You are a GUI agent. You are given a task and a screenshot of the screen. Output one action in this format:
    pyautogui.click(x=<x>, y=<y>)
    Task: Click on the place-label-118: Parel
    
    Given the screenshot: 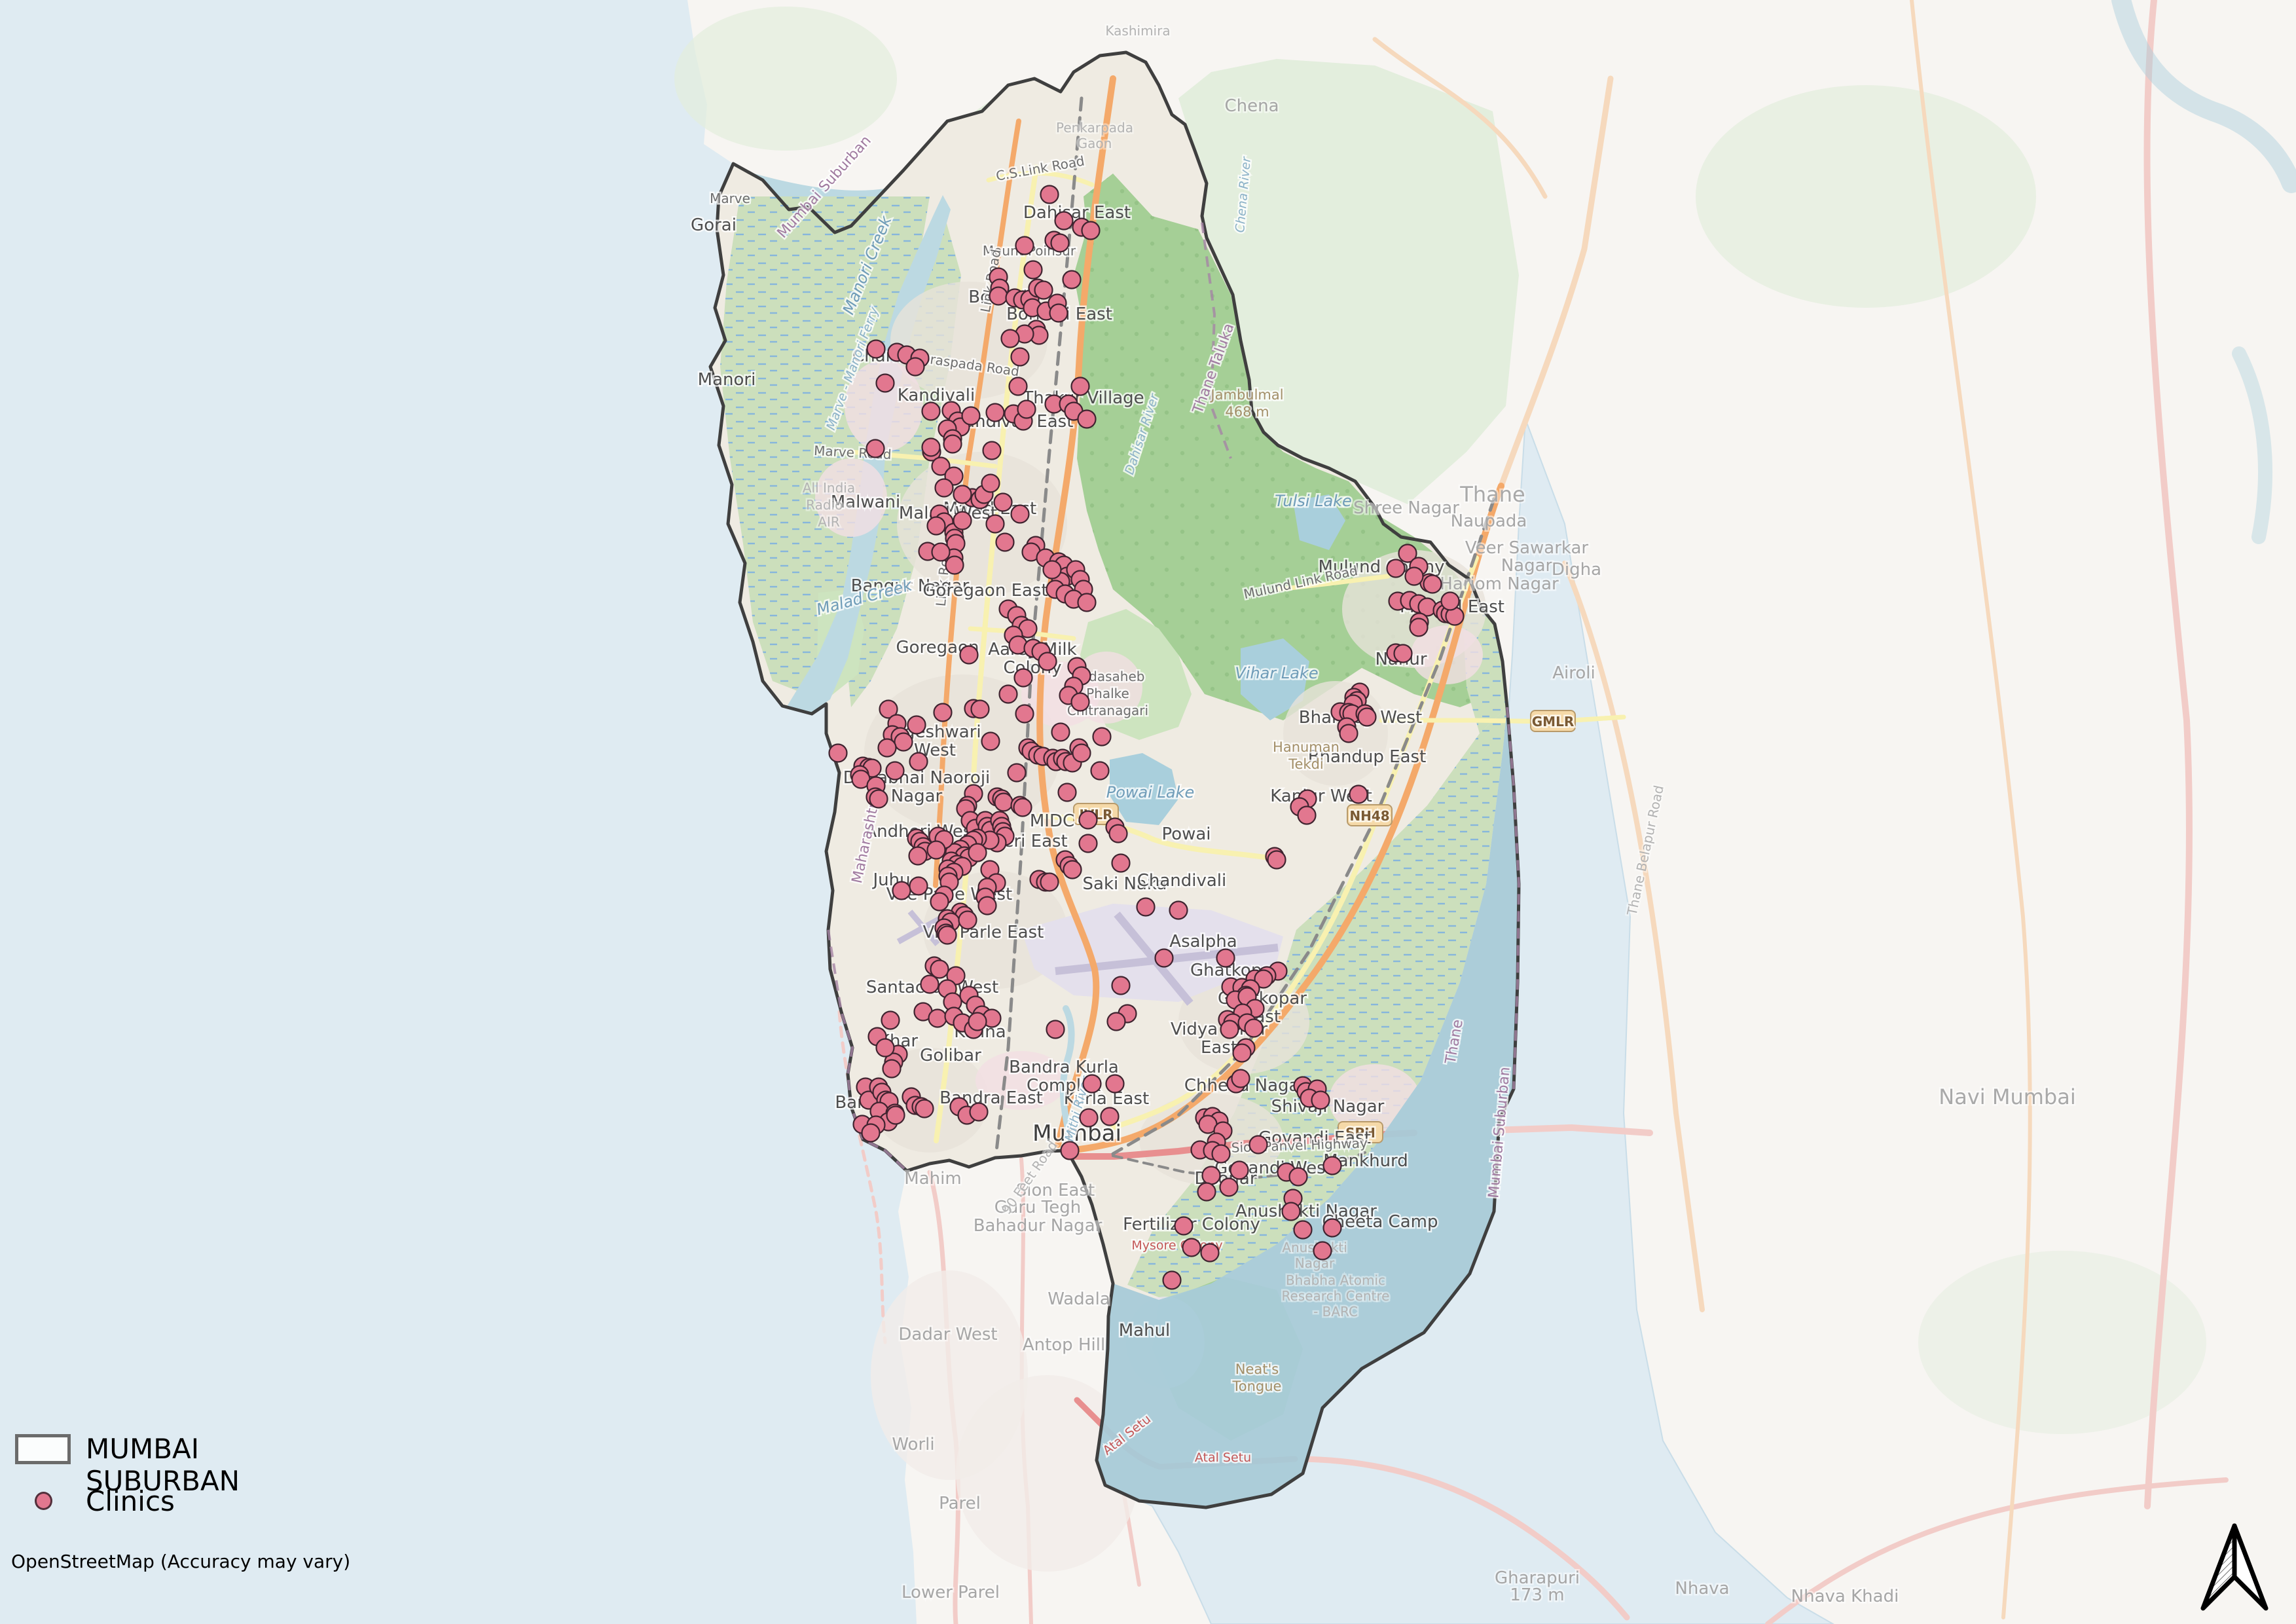 What is the action you would take?
    pyautogui.click(x=960, y=1503)
    